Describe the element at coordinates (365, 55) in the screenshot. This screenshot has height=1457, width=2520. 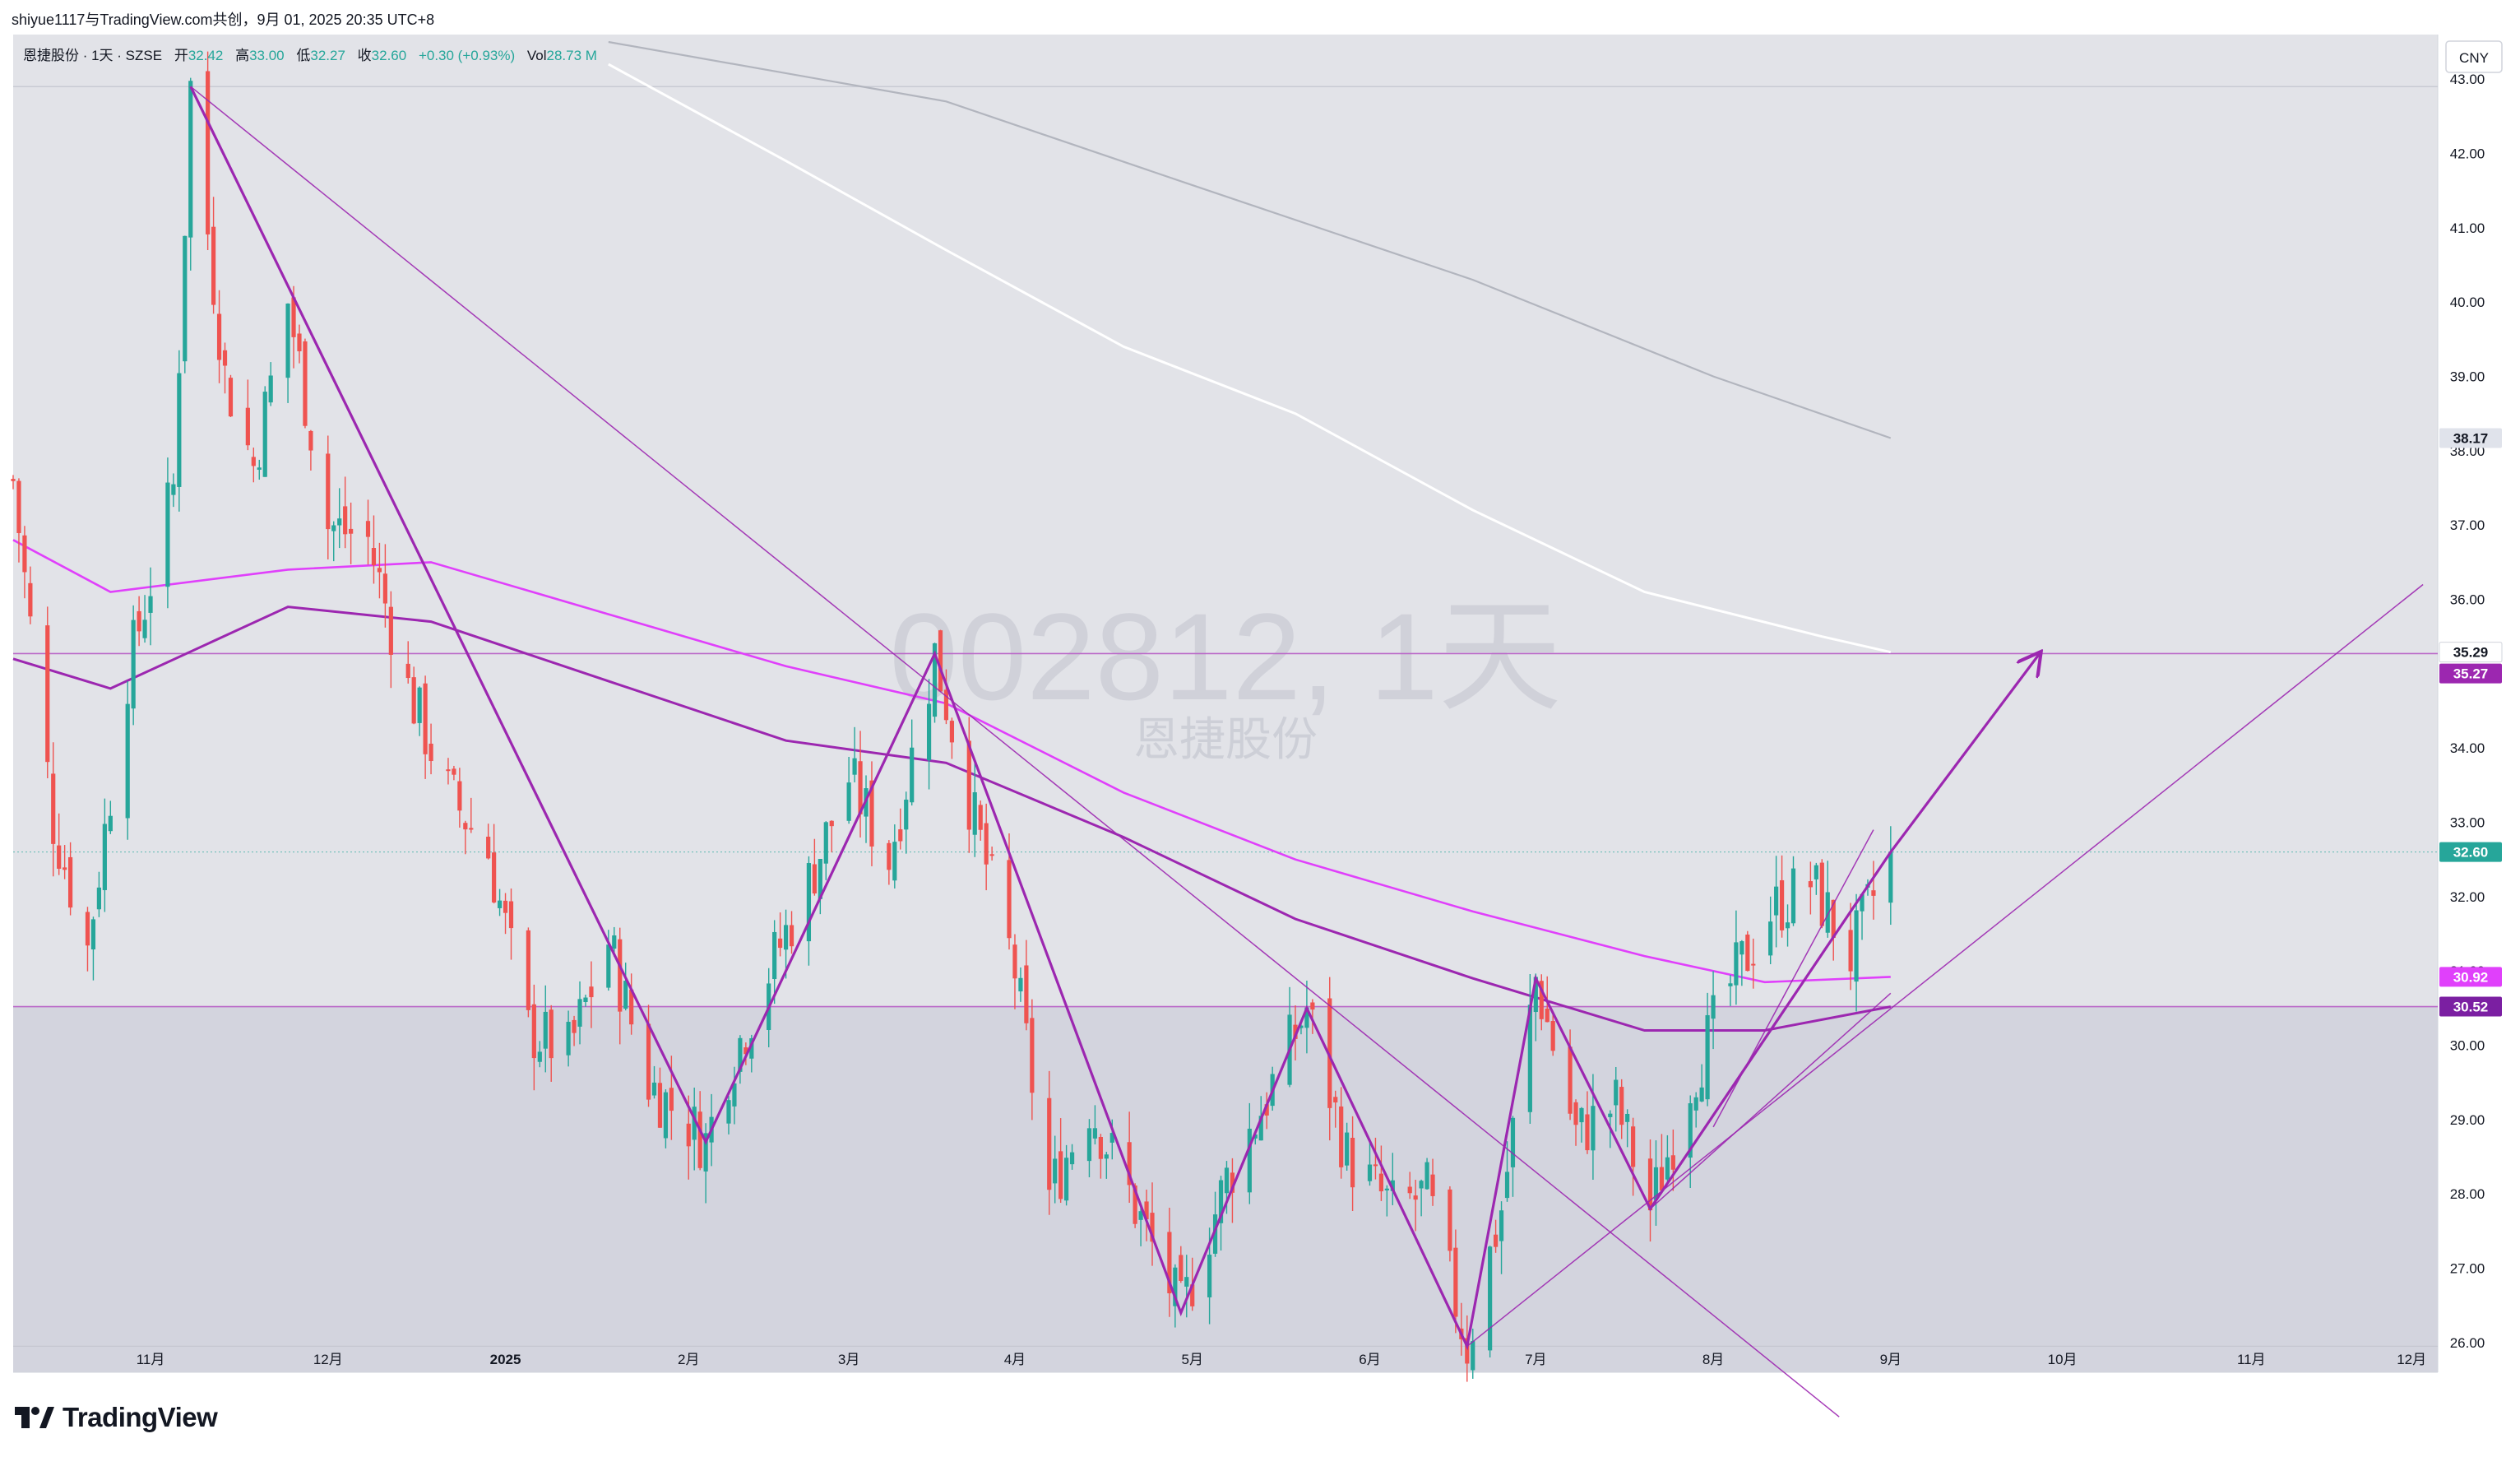
I see `legend-close-label: 收` at that location.